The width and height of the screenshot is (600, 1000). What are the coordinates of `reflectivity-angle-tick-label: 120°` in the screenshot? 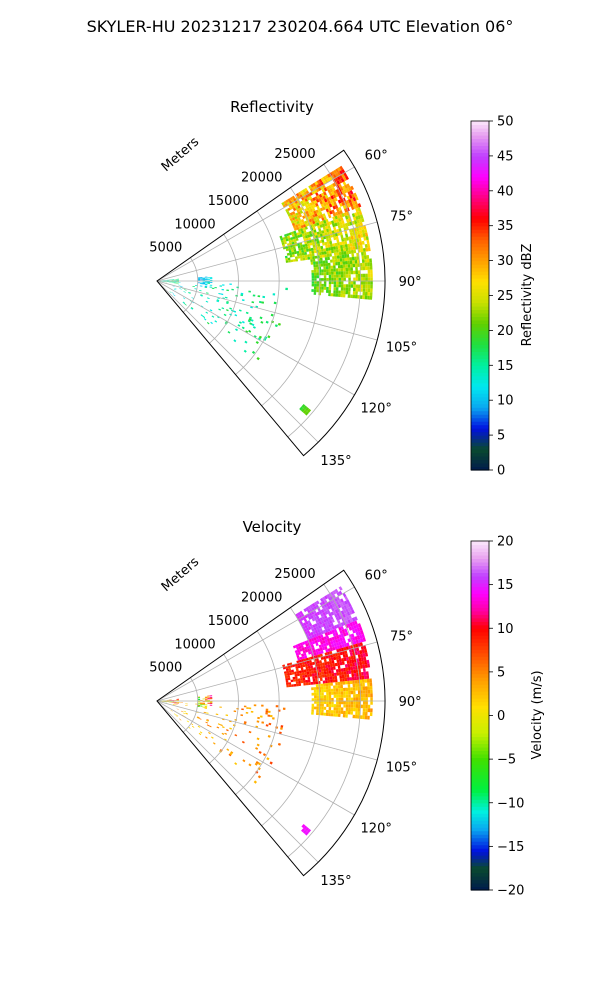 It's located at (376, 409).